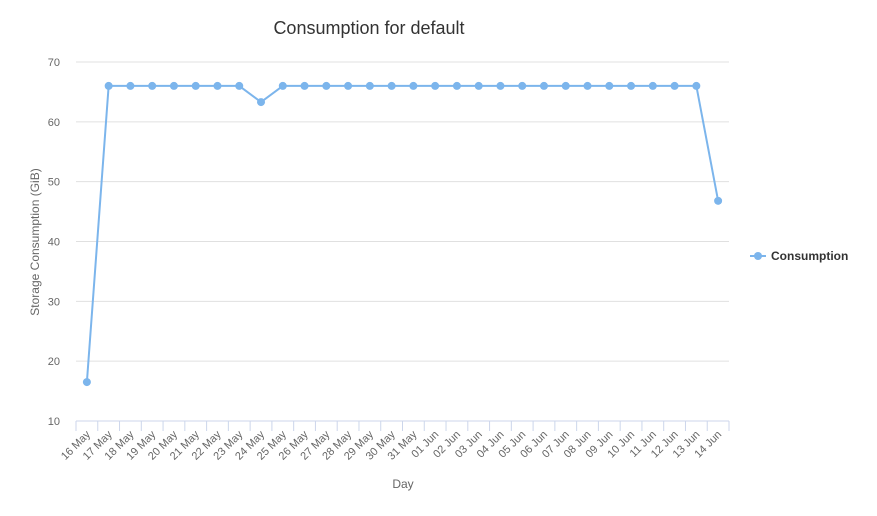 This screenshot has width=877, height=516. I want to click on y-tick-label: 20, so click(54, 362).